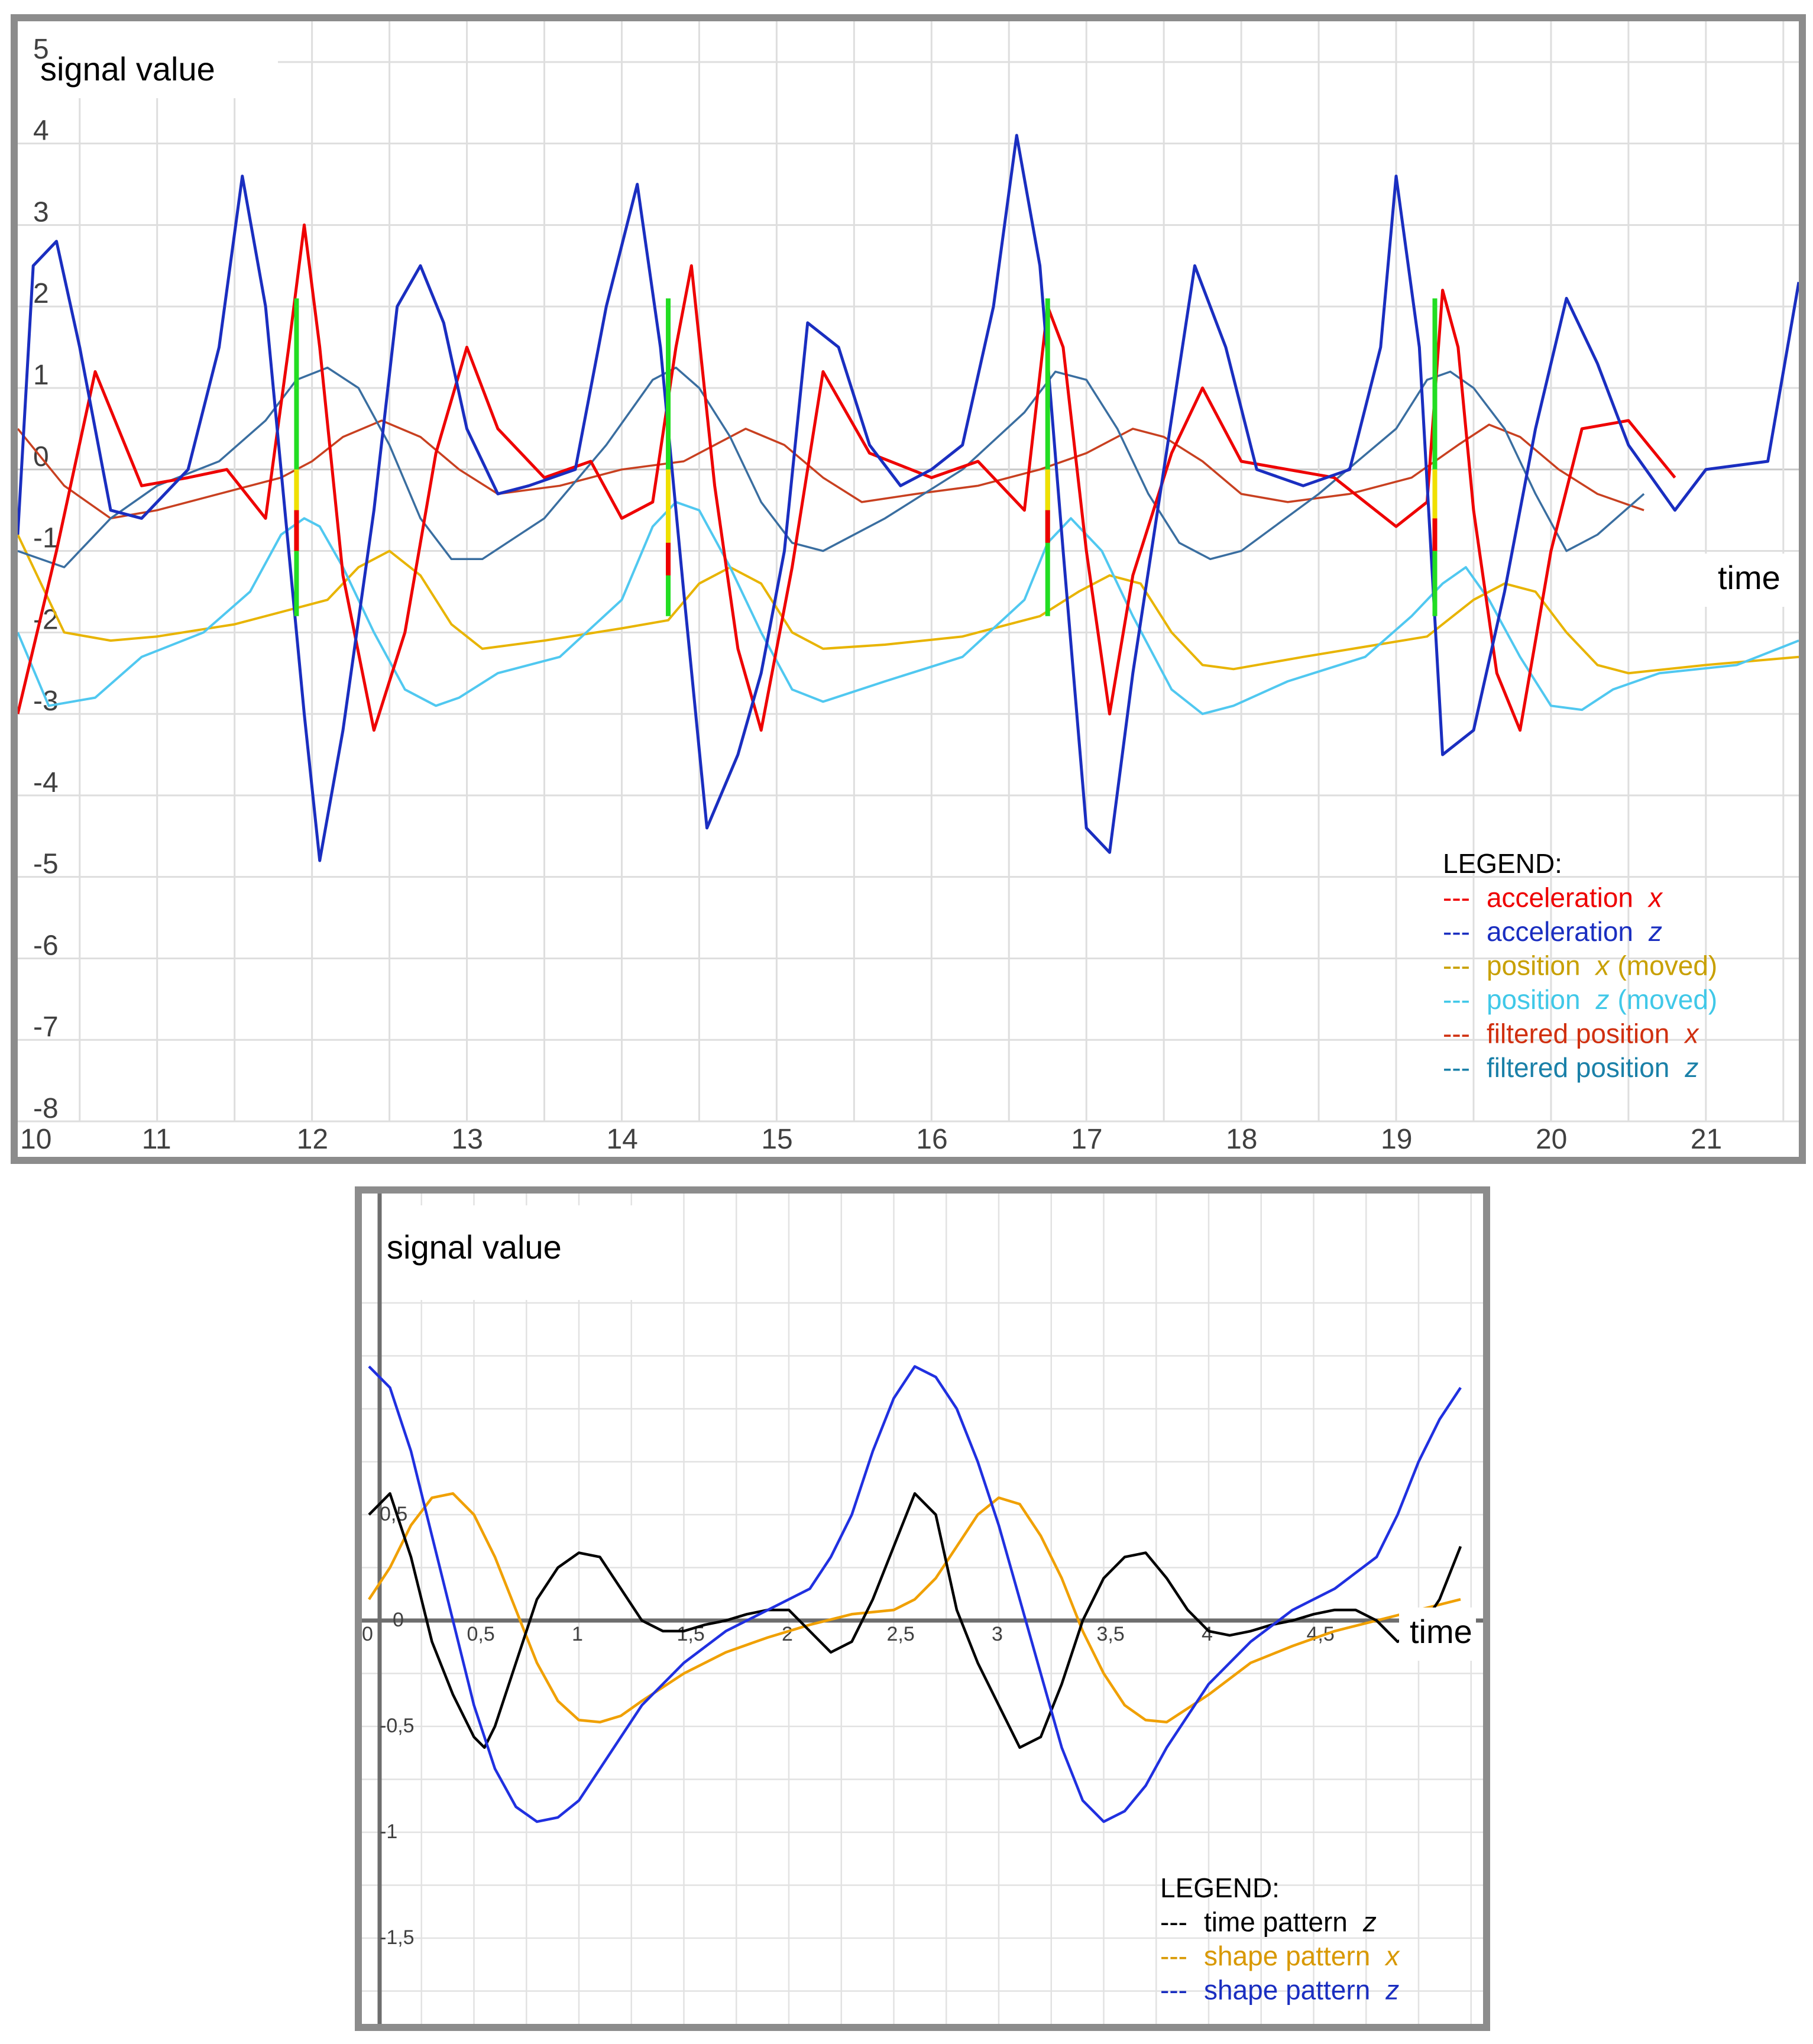 The image size is (1813, 2044). I want to click on top-legend-title: LEGEND:, so click(1502, 863).